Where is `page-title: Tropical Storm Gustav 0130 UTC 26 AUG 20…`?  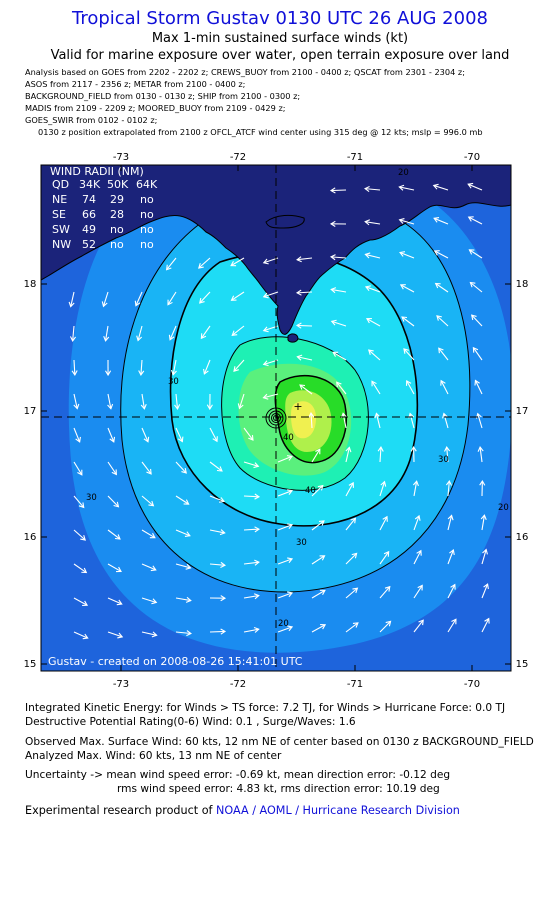 page-title: Tropical Storm Gustav 0130 UTC 26 AUG 20… is located at coordinates (279, 18).